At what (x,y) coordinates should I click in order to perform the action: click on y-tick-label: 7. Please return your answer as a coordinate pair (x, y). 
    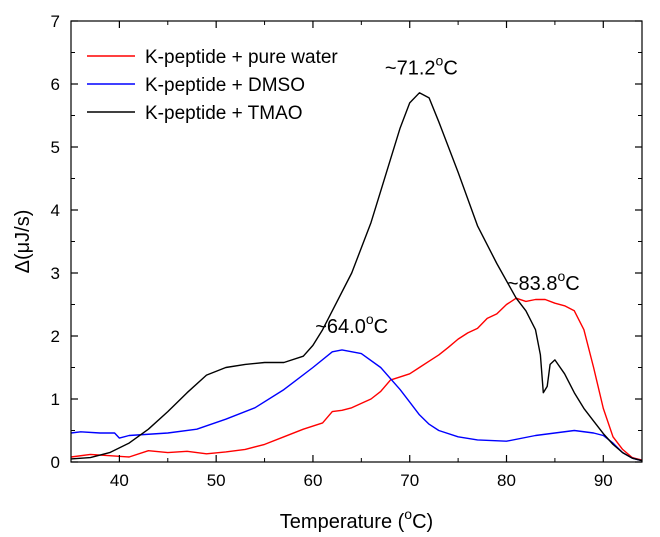
    Looking at the image, I should click on (55, 21).